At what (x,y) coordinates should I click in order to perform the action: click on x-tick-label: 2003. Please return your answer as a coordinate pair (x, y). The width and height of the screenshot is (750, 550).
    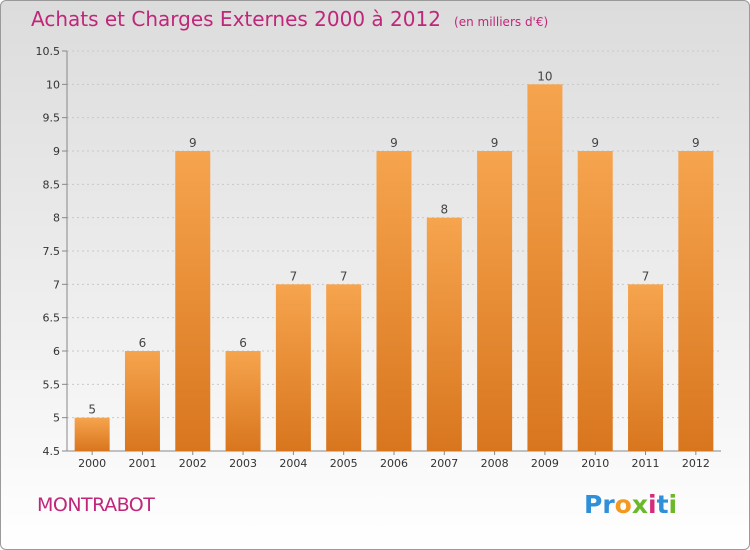
    Looking at the image, I should click on (243, 463).